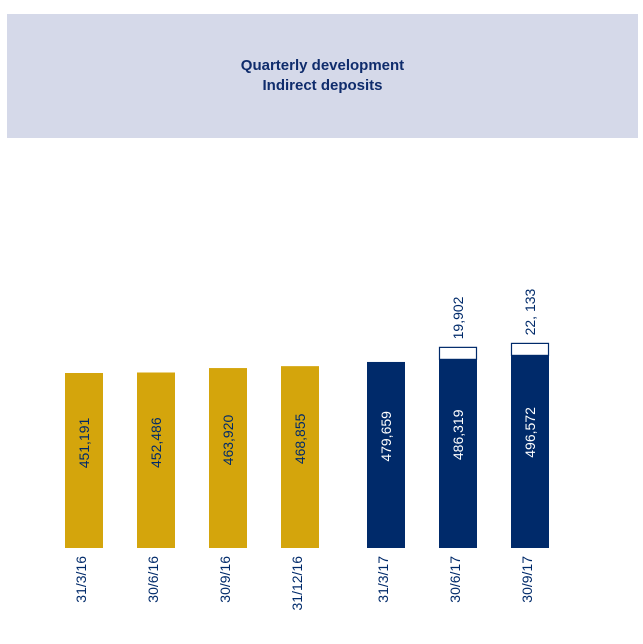  I want to click on category-label: 30/6/17, so click(455, 579).